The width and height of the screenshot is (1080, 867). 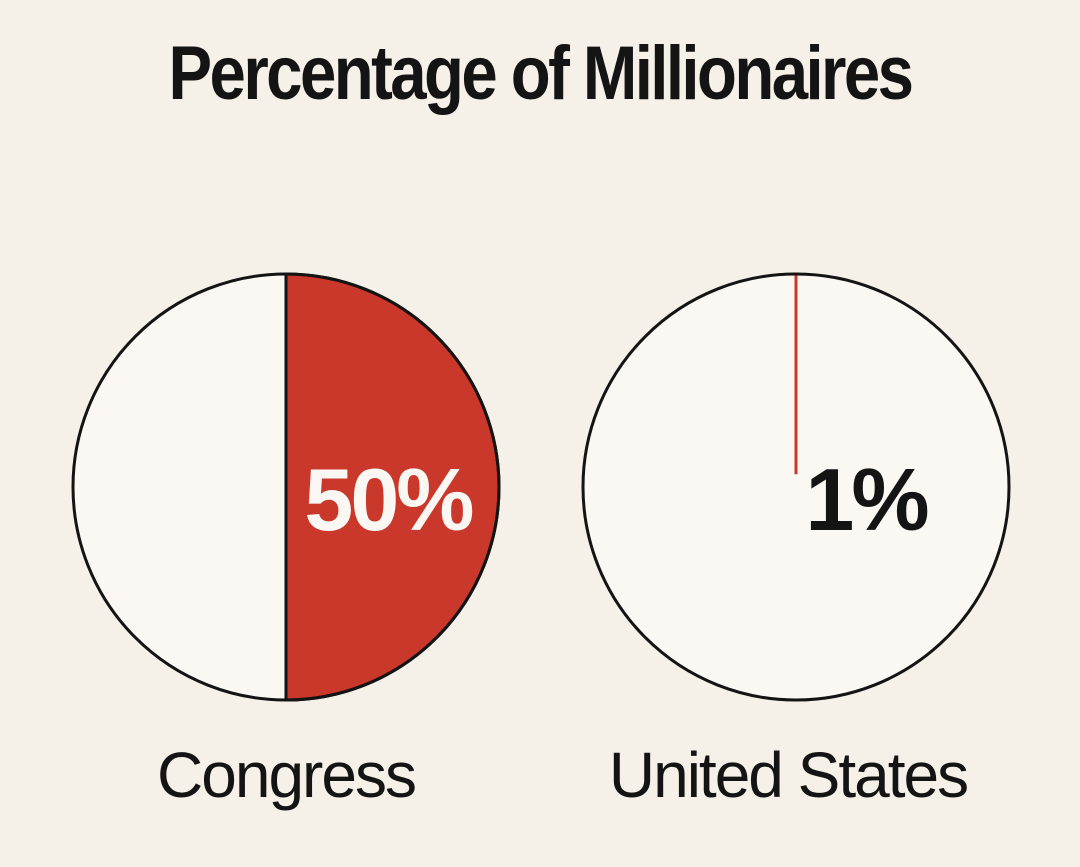 I want to click on pie-united-states-value-label: 1%, so click(x=866, y=499).